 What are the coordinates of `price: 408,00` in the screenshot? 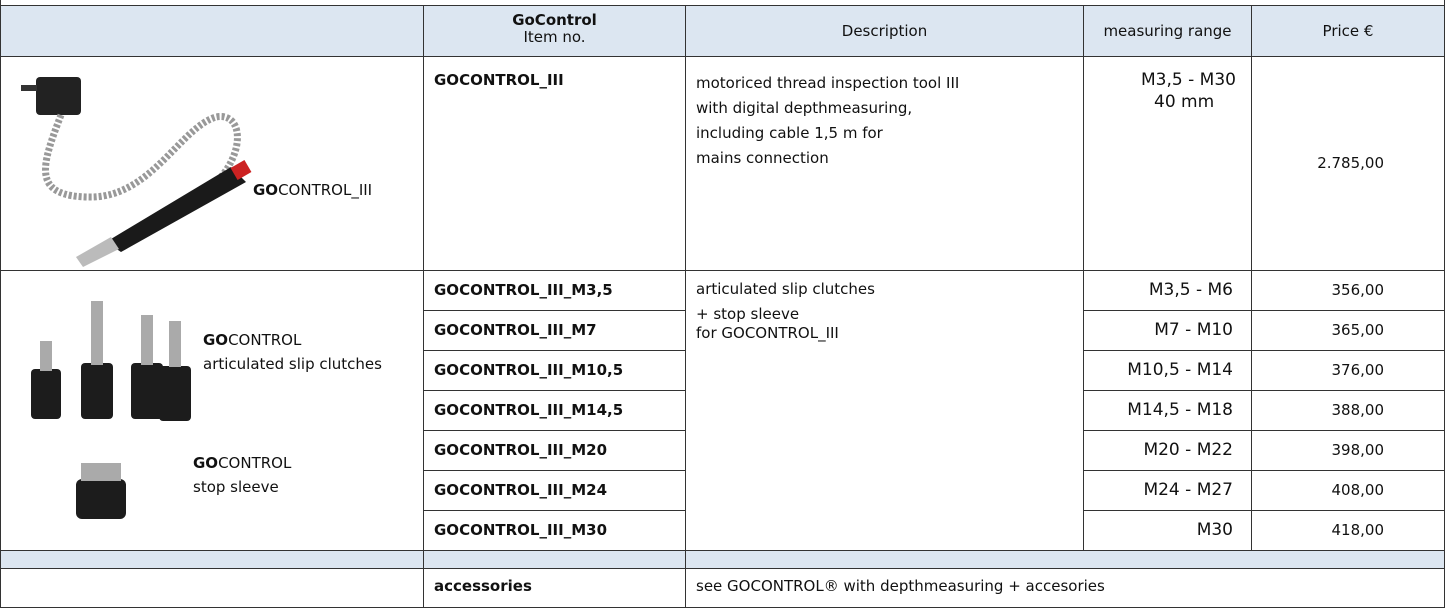 It's located at (1348, 490).